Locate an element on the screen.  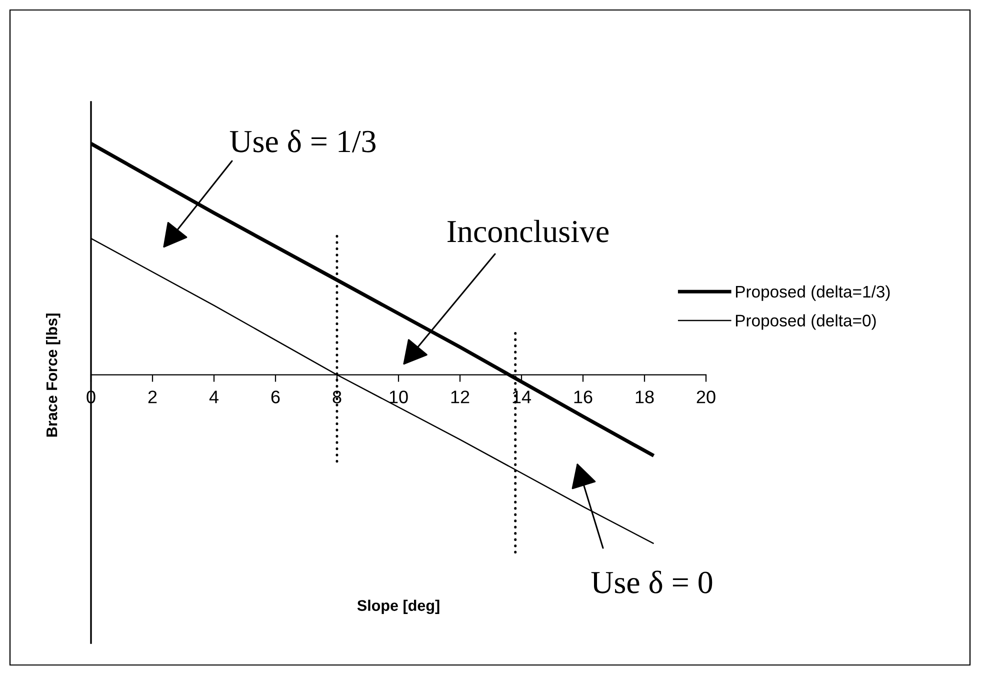
x-tick-label: 16 is located at coordinates (583, 397).